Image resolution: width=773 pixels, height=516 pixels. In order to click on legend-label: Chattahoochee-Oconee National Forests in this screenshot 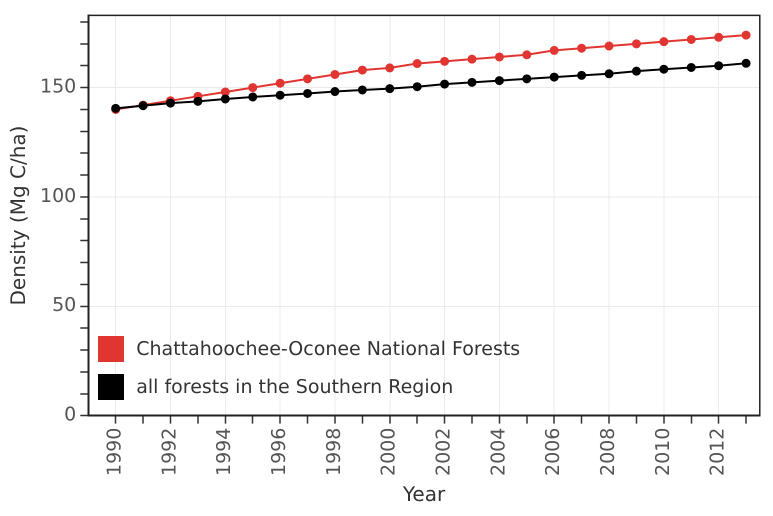, I will do `click(328, 349)`.